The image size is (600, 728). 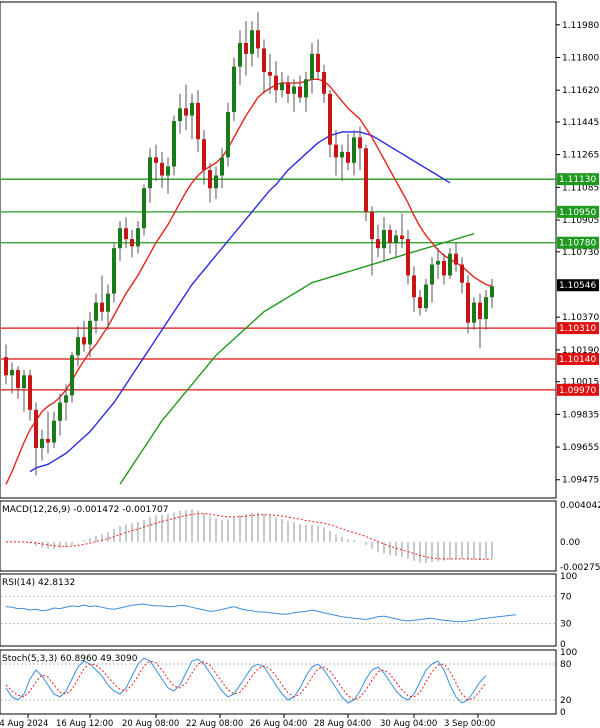 I want to click on time-tick-label: 28 Aug 04:00, so click(x=342, y=723).